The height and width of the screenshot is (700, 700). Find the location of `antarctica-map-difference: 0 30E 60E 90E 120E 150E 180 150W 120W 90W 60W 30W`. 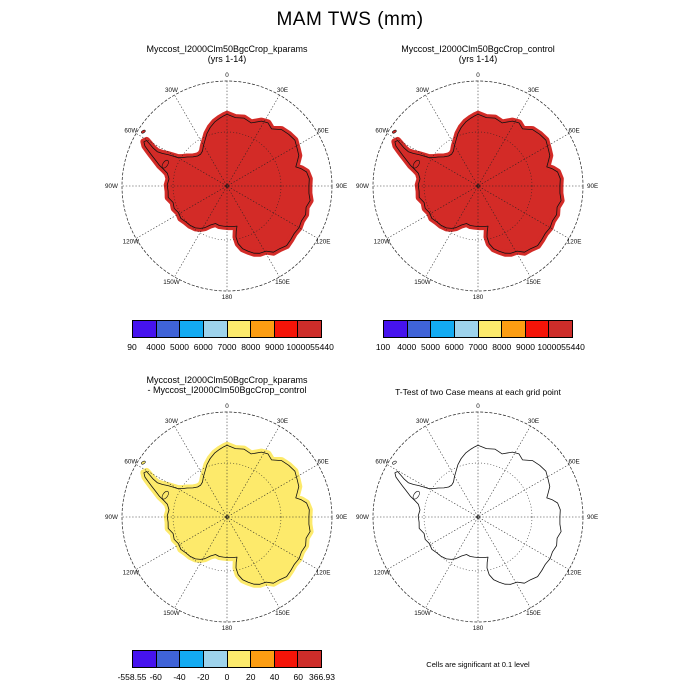

antarctica-map-difference: 0 30E 60E 90E 120E 150E 180 150W 120W 90W 60W 30W is located at coordinates (226, 517).